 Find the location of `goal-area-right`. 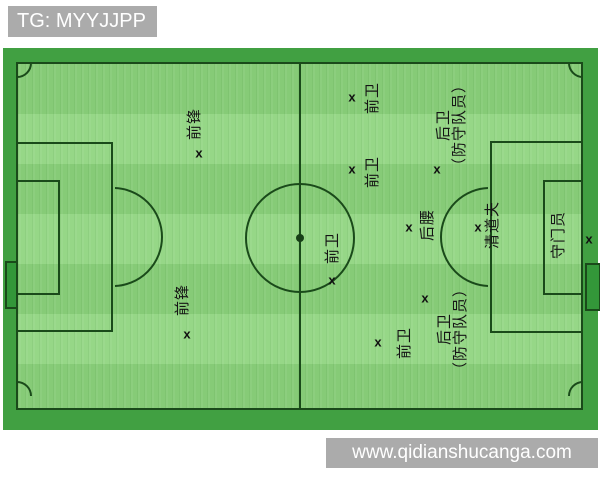

goal-area-right is located at coordinates (563, 237).